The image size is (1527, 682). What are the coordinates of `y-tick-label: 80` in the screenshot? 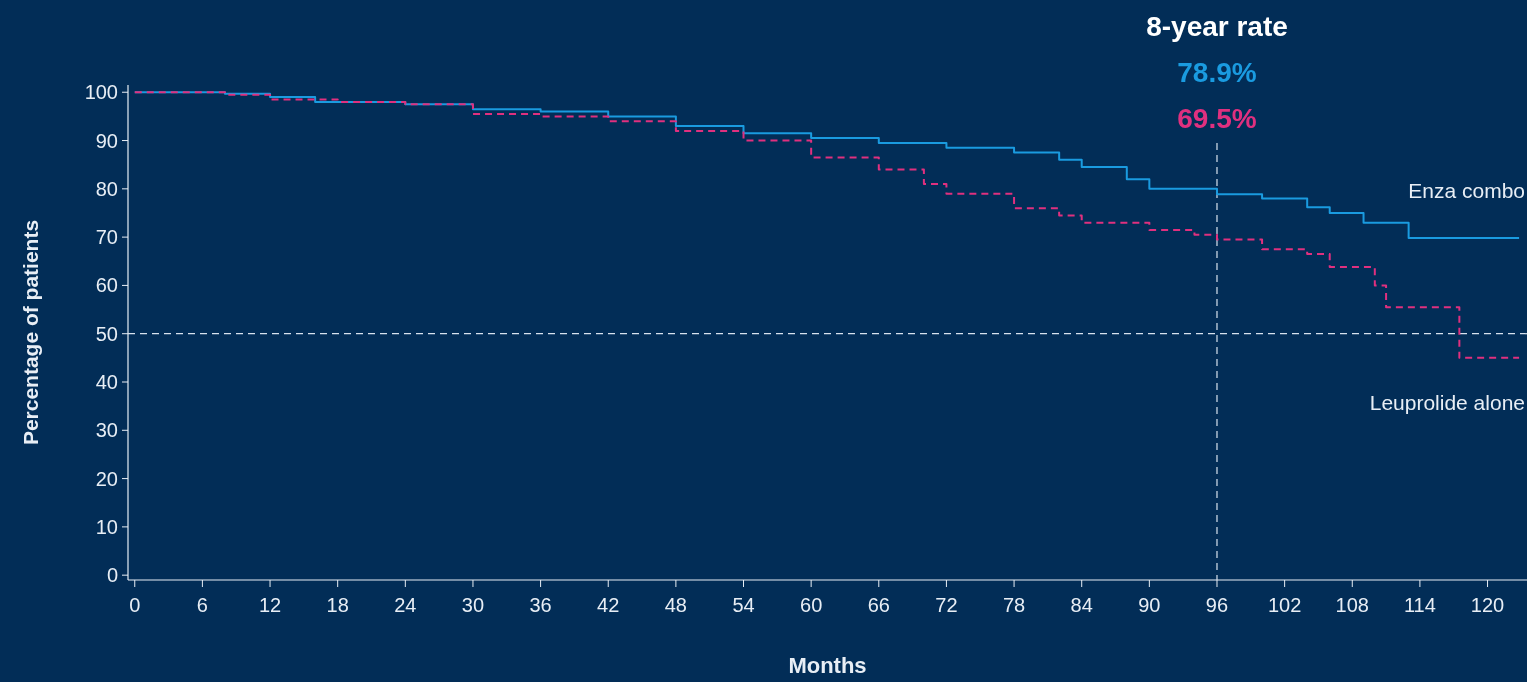 It's located at (106, 188).